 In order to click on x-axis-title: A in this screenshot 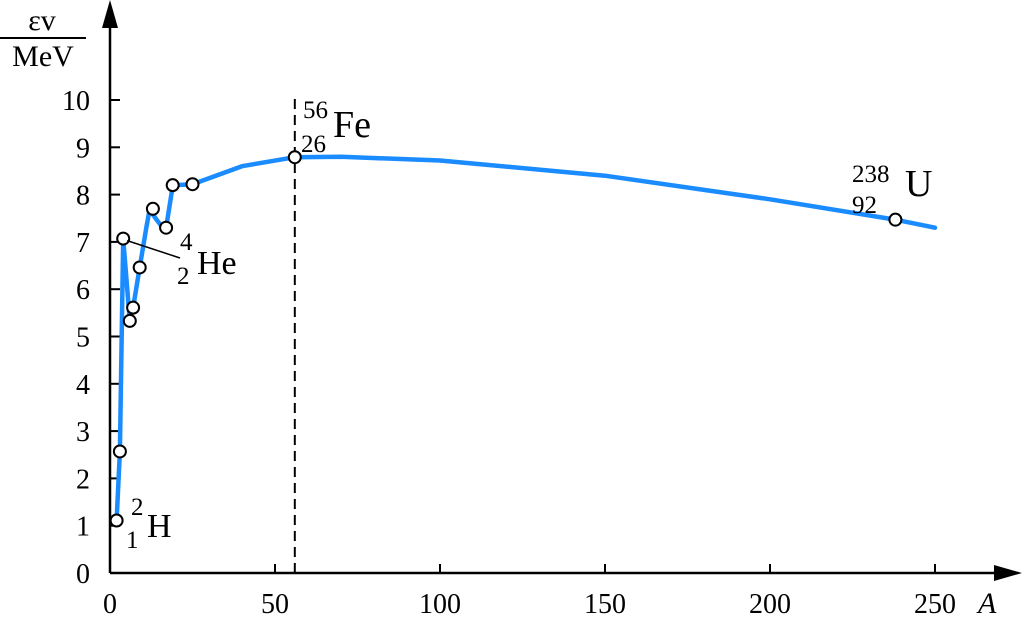, I will do `click(986, 603)`.